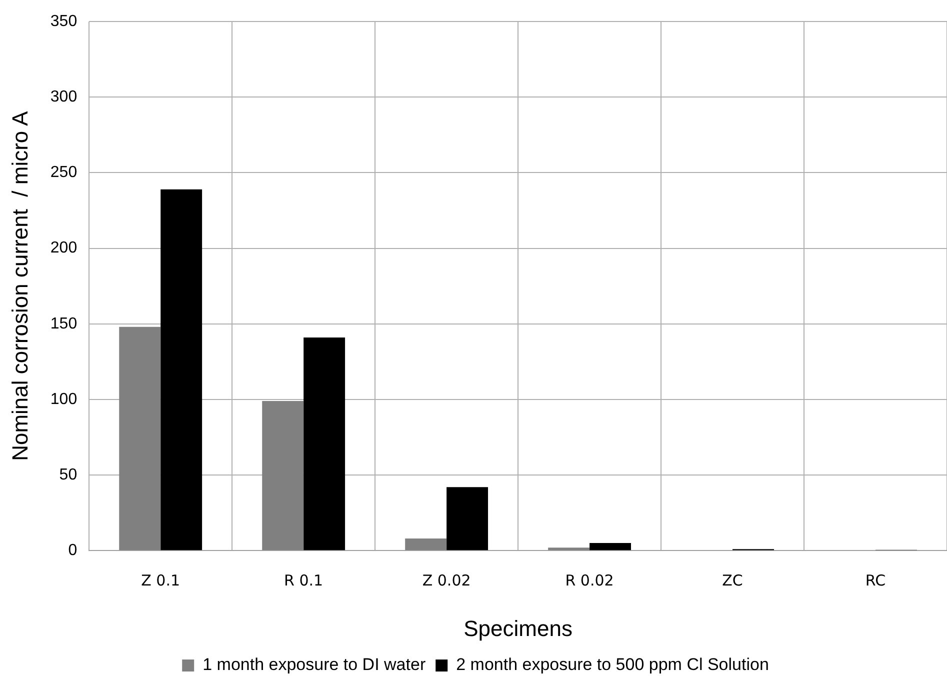  Describe the element at coordinates (19, 285) in the screenshot. I see `y-axis-title: Nominal corrosion current / micro A` at that location.